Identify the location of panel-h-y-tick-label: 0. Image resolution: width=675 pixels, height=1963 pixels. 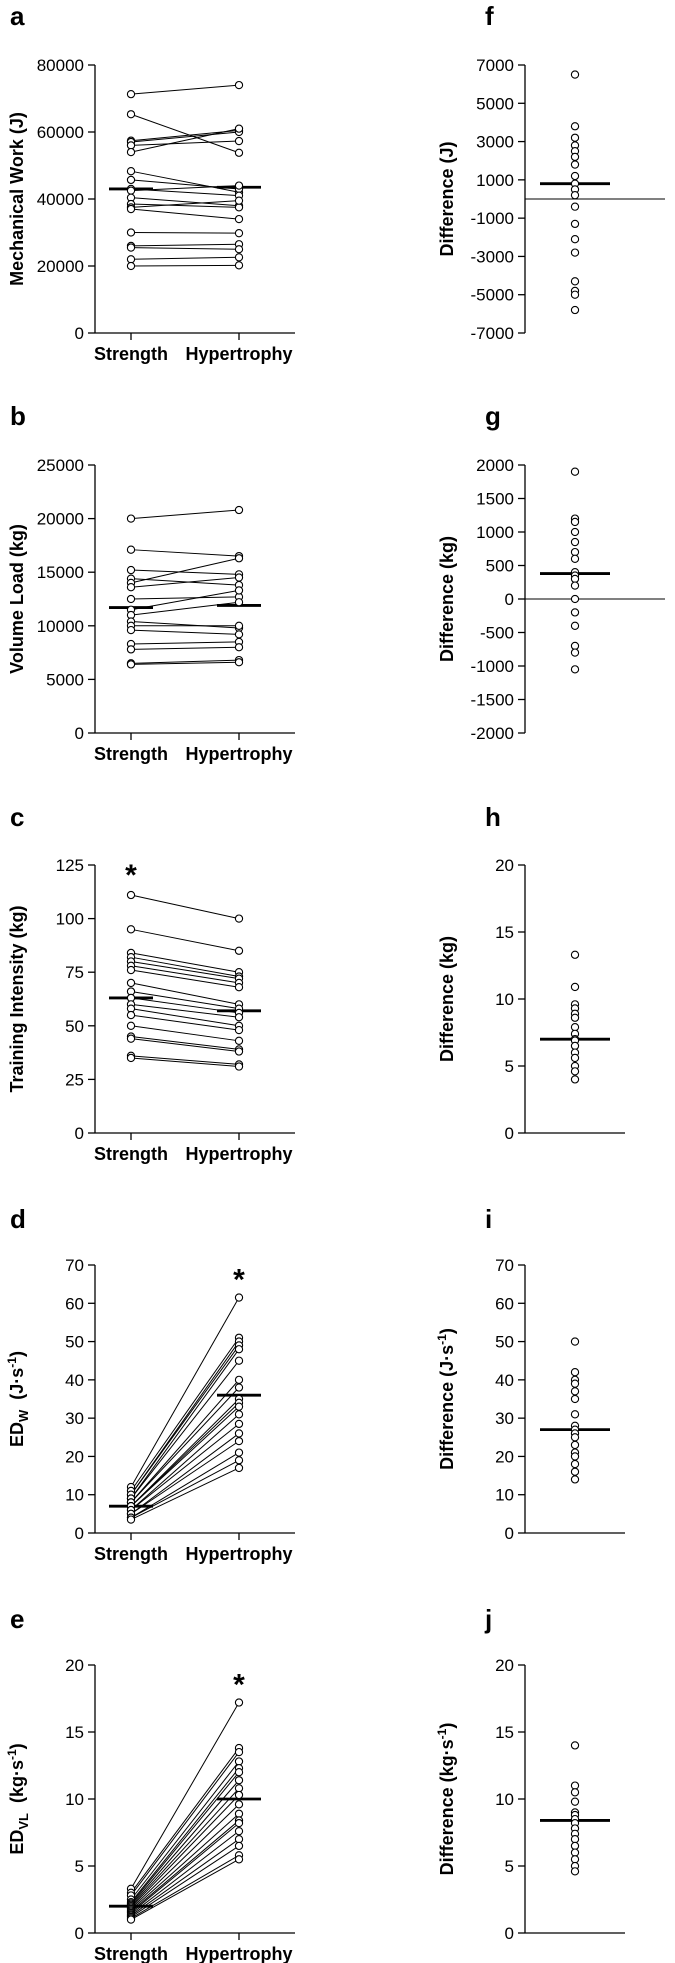
(509, 1133).